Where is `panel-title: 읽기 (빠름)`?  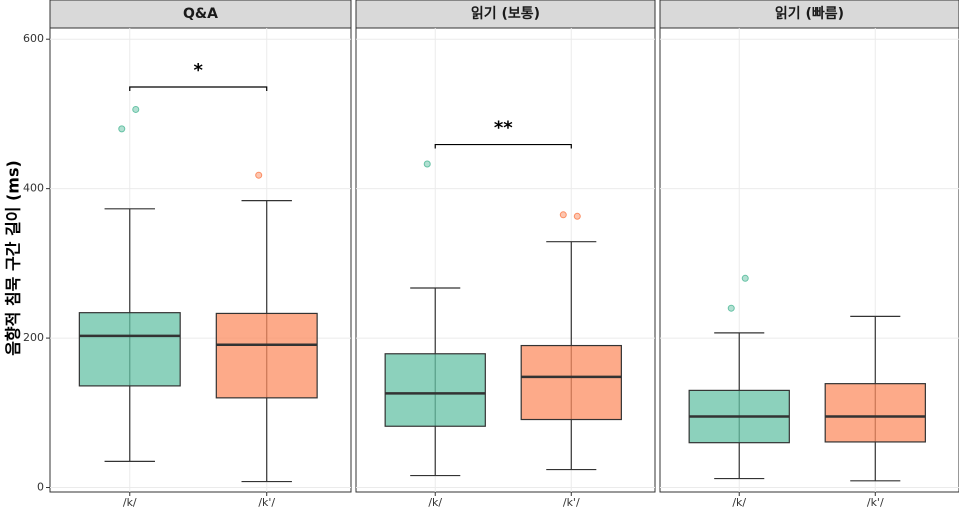 panel-title: 읽기 (빠름) is located at coordinates (809, 14).